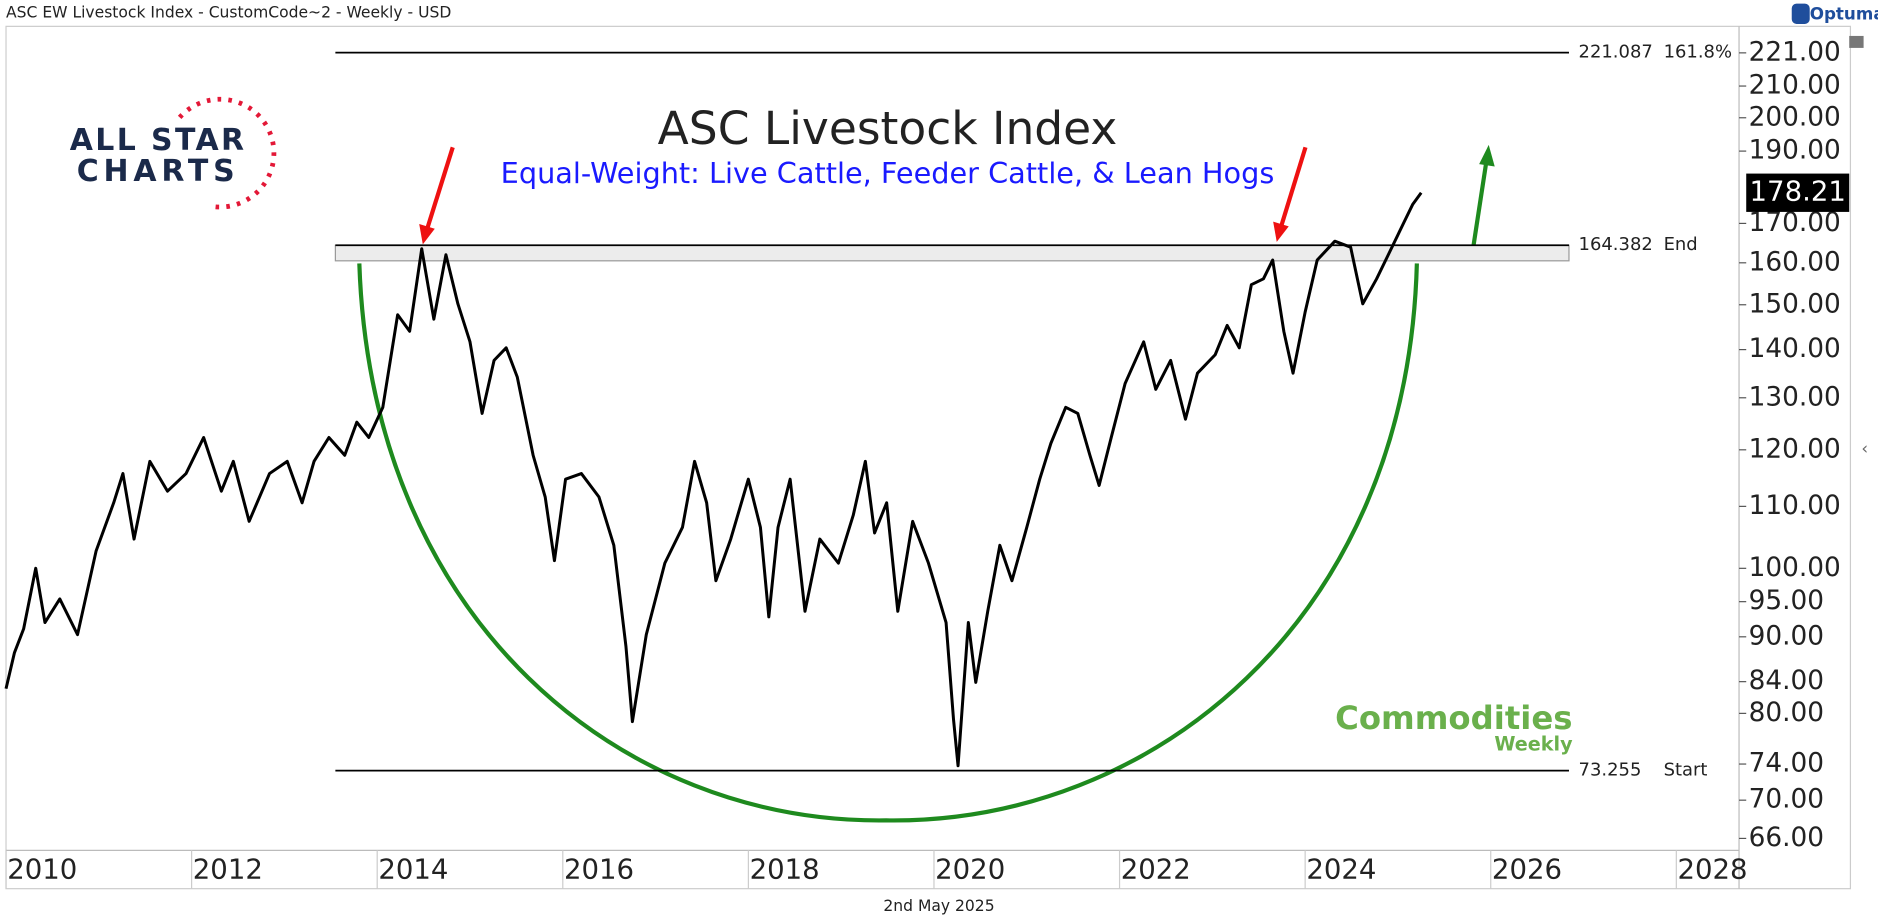 The width and height of the screenshot is (1878, 924). Describe the element at coordinates (1795, 449) in the screenshot. I see `y-tick-label: 120.00` at that location.